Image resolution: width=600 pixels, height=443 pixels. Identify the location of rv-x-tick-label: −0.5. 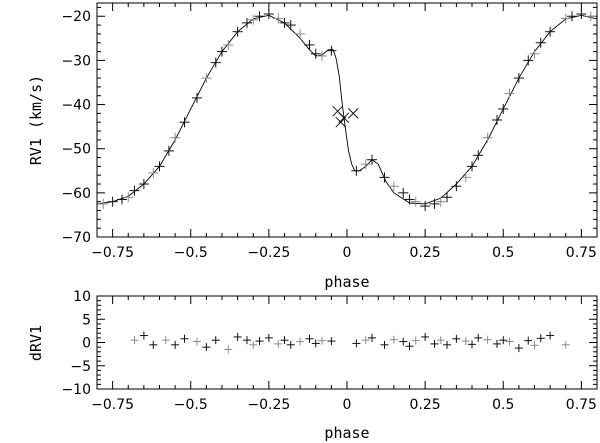
(191, 253).